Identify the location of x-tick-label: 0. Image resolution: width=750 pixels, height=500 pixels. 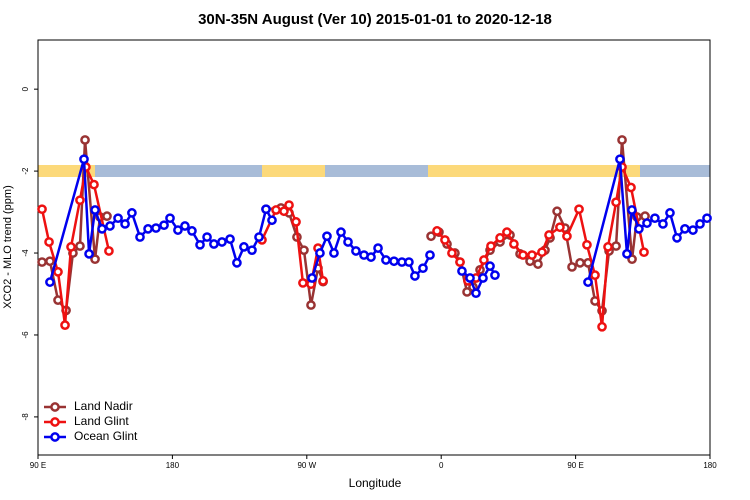
(441, 465).